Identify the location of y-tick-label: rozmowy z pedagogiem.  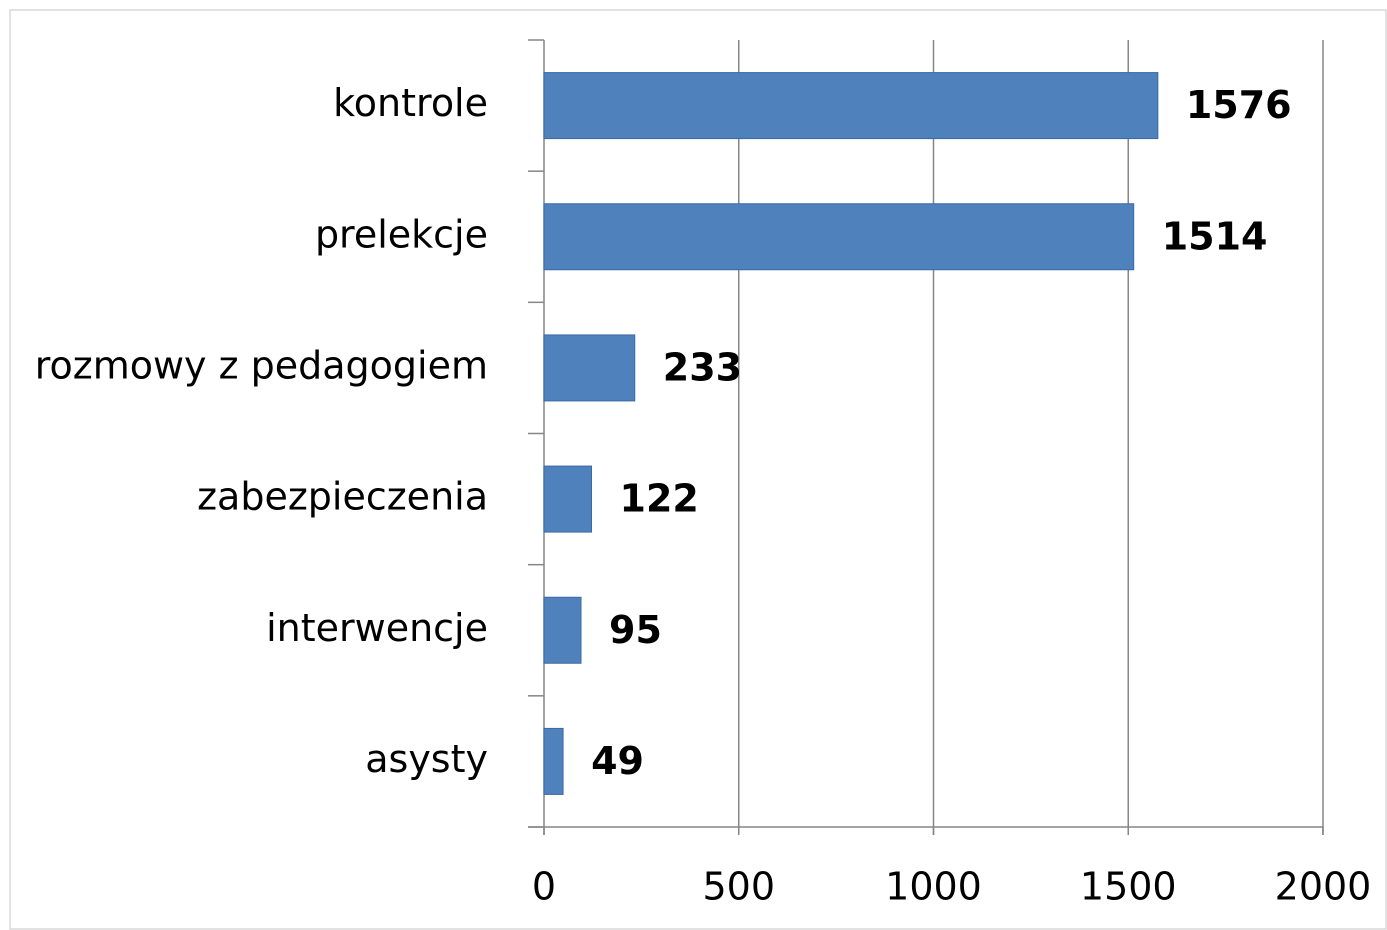
(261, 365).